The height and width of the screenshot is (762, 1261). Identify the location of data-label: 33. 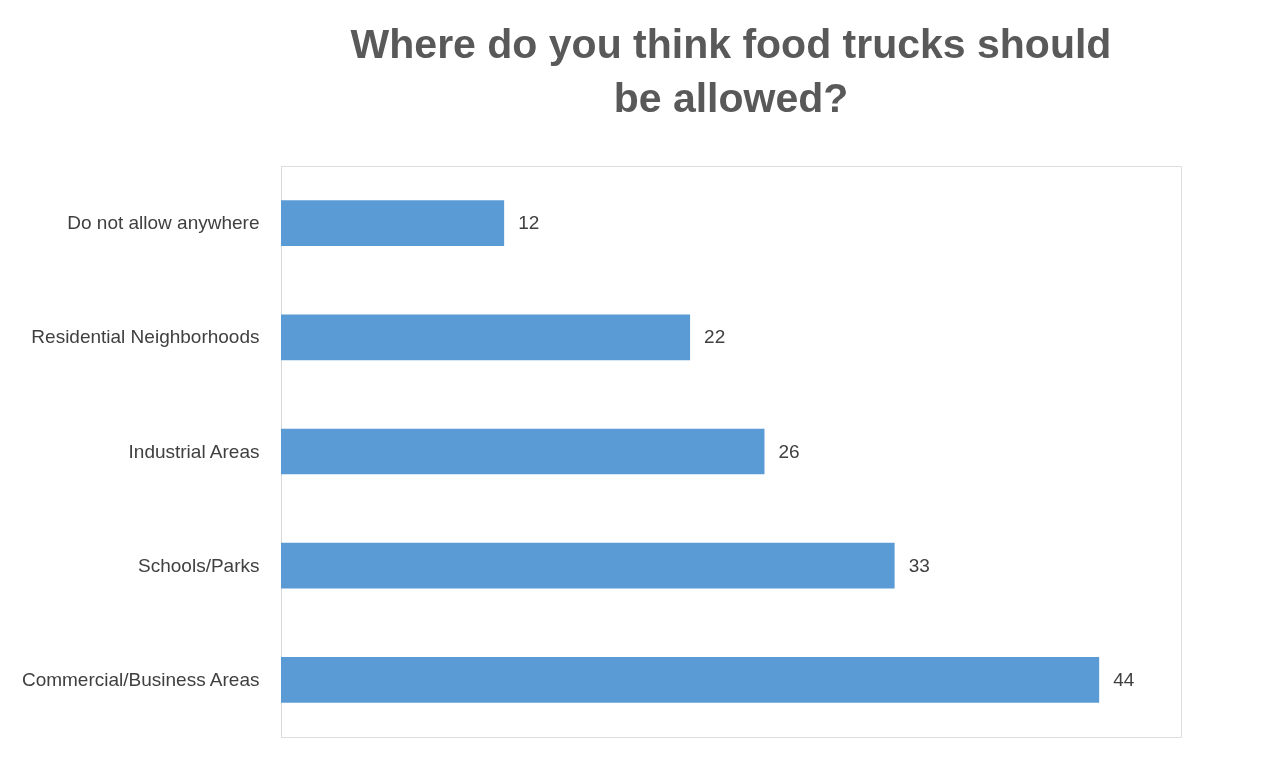
(919, 565).